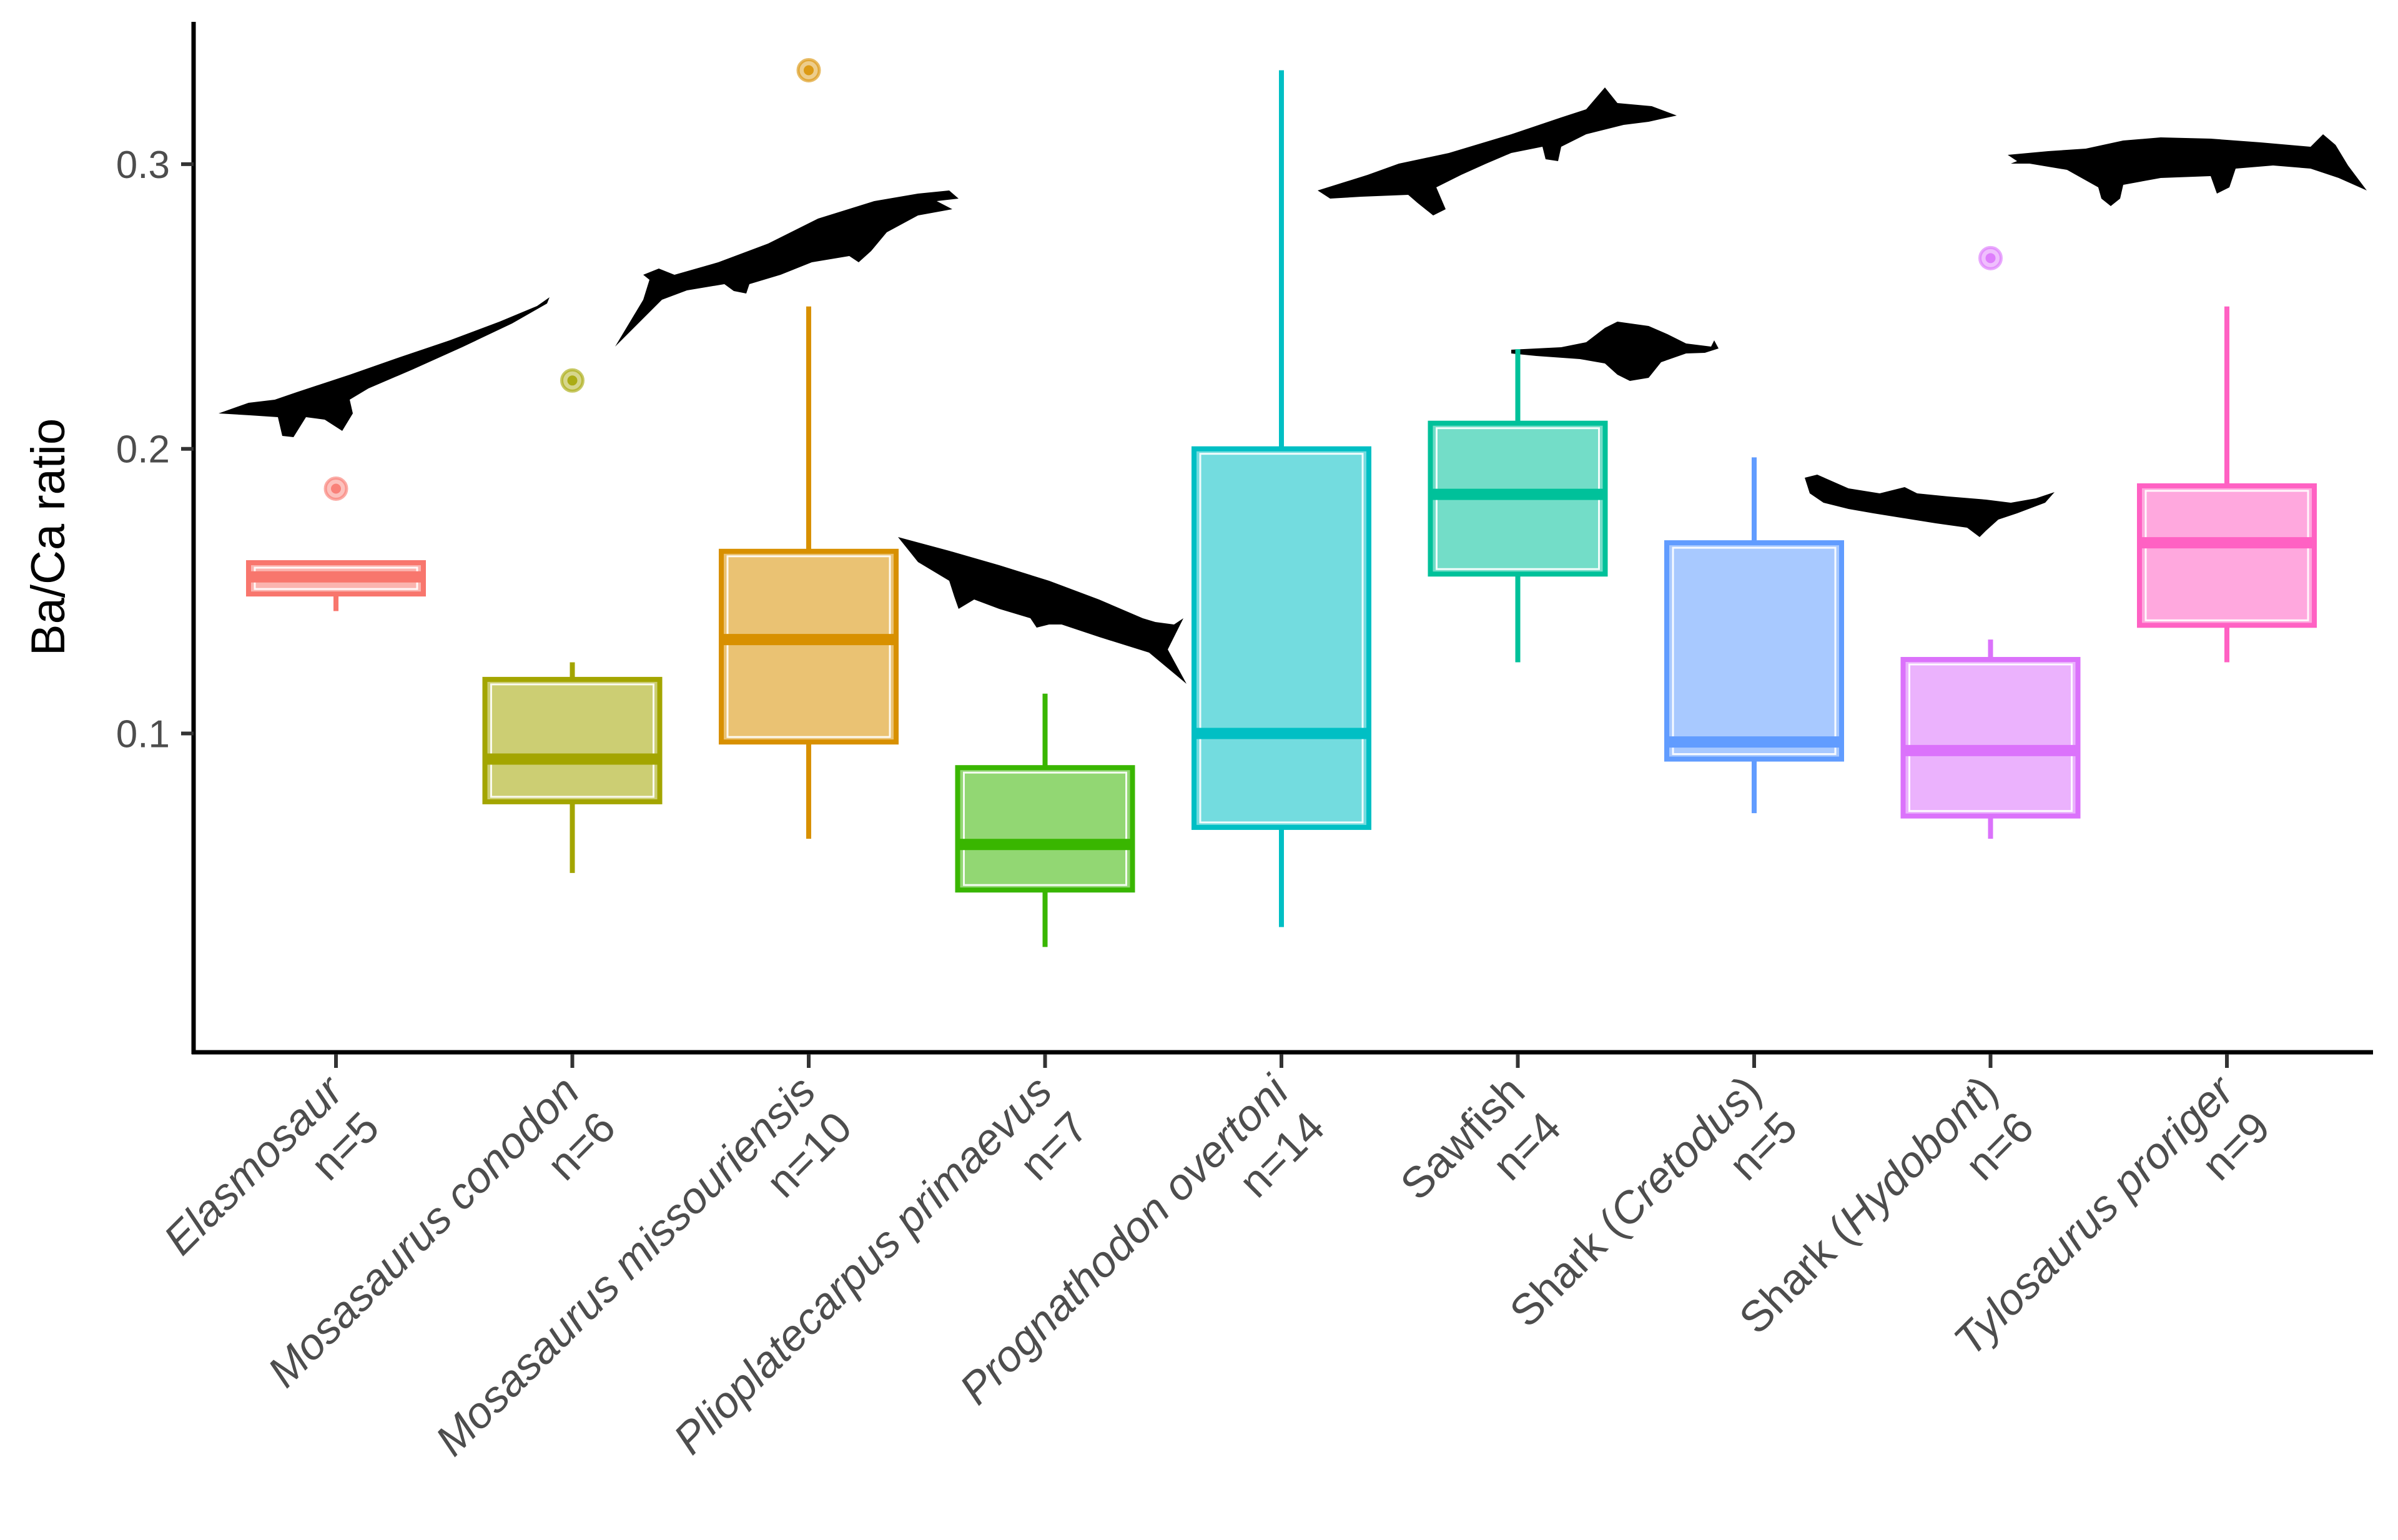  I want to click on y-axis-ticks: 0.1 0.2 0.3, so click(155, 450).